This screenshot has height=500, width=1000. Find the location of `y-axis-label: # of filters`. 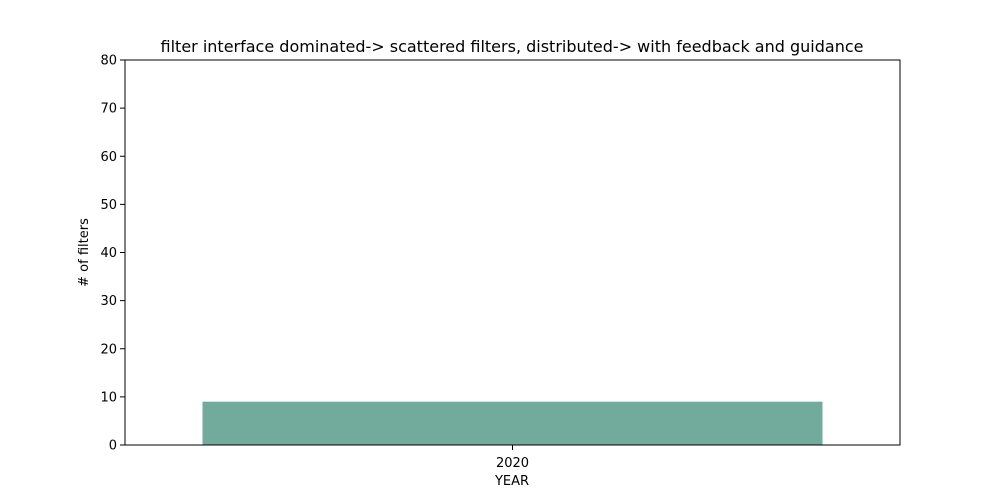

y-axis-label: # of filters is located at coordinates (84, 252).